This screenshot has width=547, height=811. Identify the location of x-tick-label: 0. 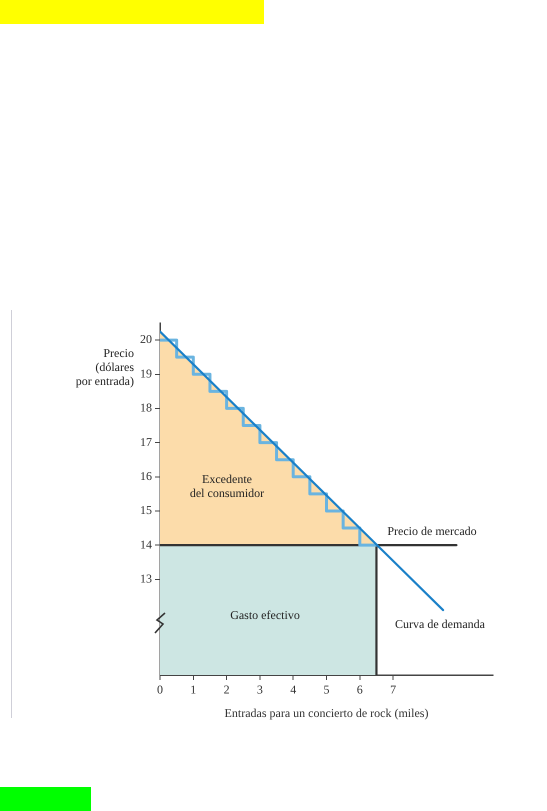
(160, 689).